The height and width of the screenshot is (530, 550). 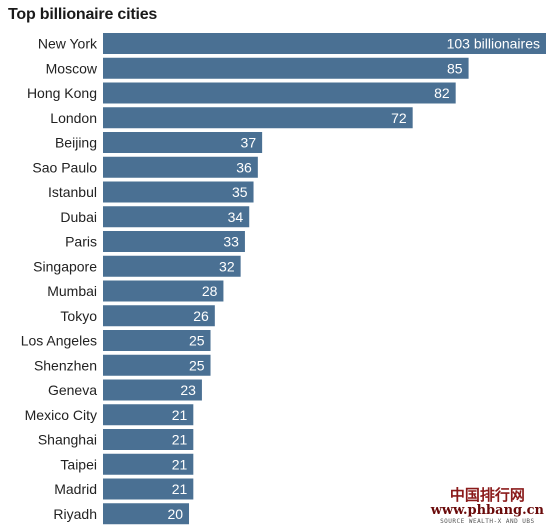 I want to click on bar-dubai, so click(x=176, y=217).